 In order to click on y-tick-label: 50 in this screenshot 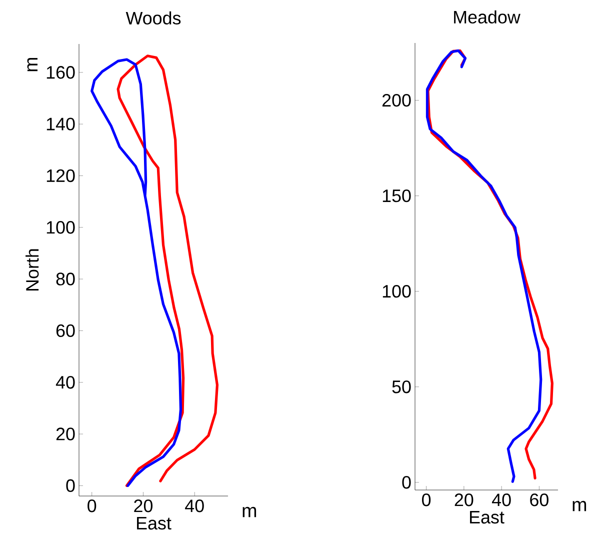, I will do `click(401, 387)`.